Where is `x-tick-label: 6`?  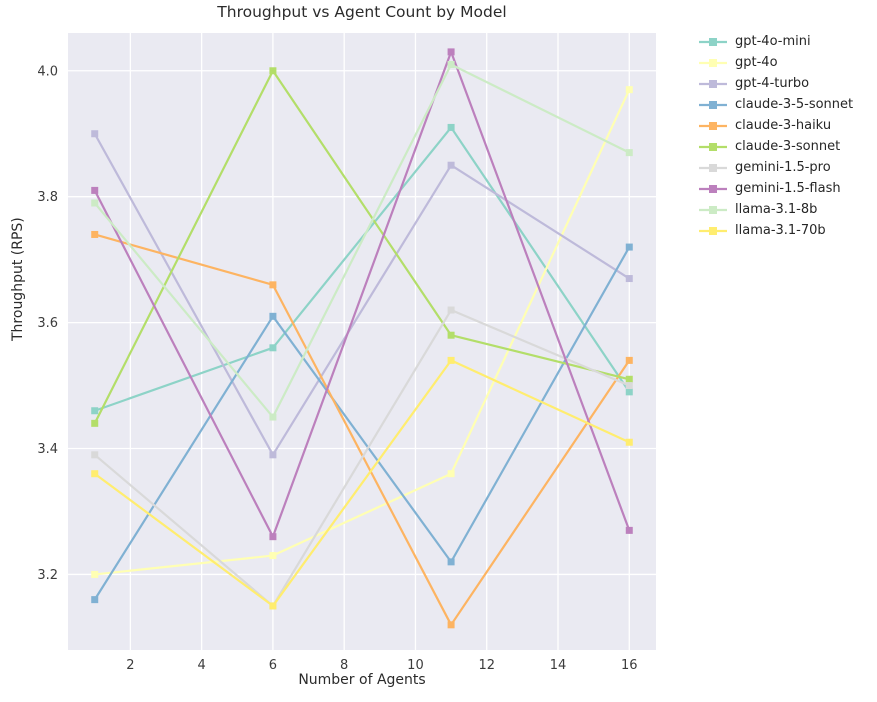
x-tick-label: 6 is located at coordinates (273, 665).